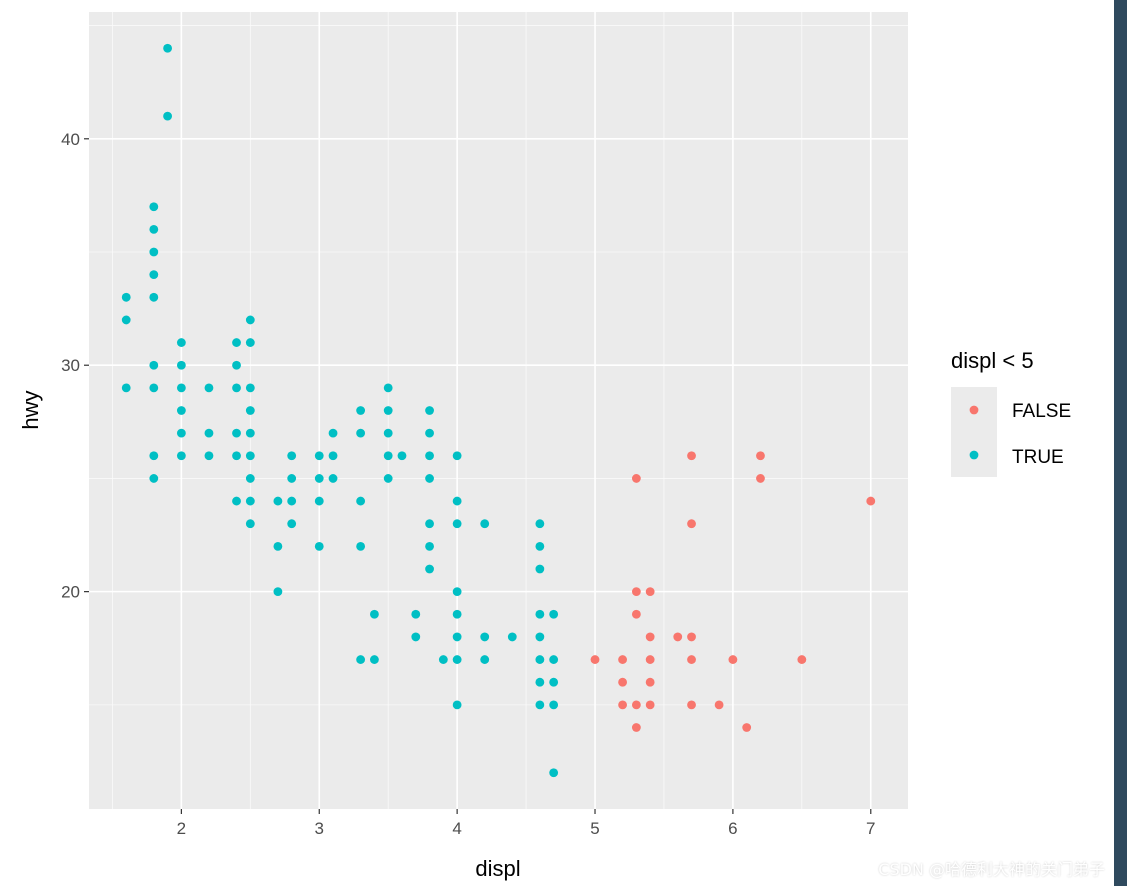 This screenshot has height=886, width=1127. What do you see at coordinates (181, 828) in the screenshot?
I see `x-tick-label: 2` at bounding box center [181, 828].